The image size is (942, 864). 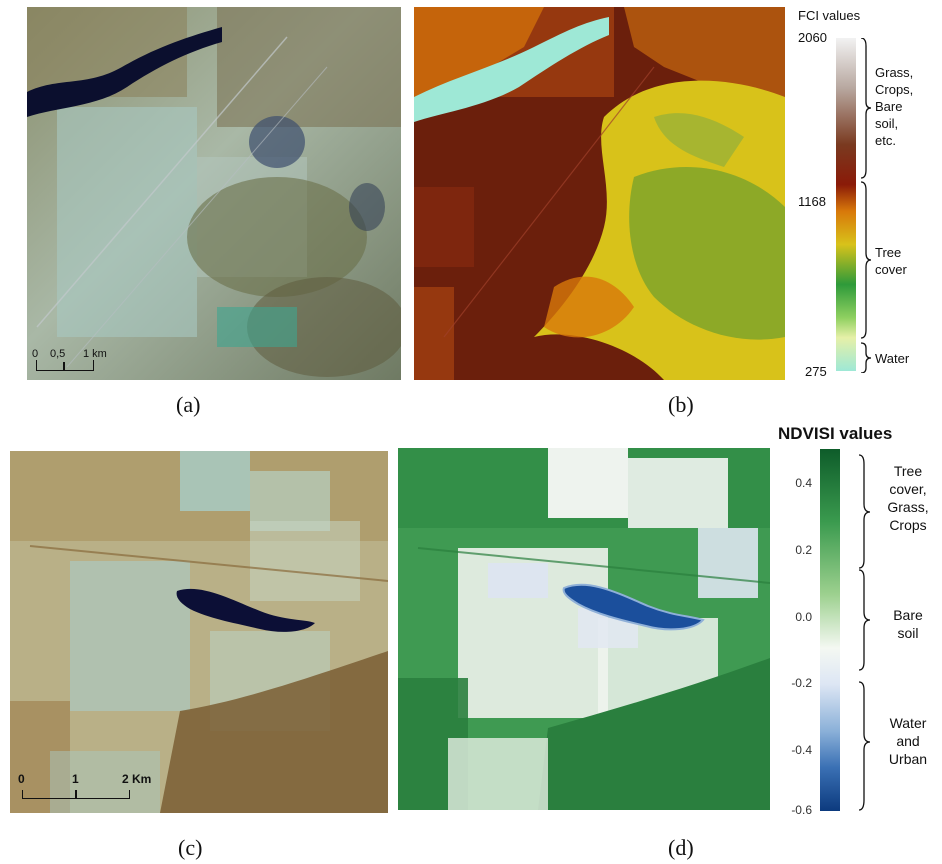 What do you see at coordinates (864, 632) in the screenshot?
I see `ndvisi-braces` at bounding box center [864, 632].